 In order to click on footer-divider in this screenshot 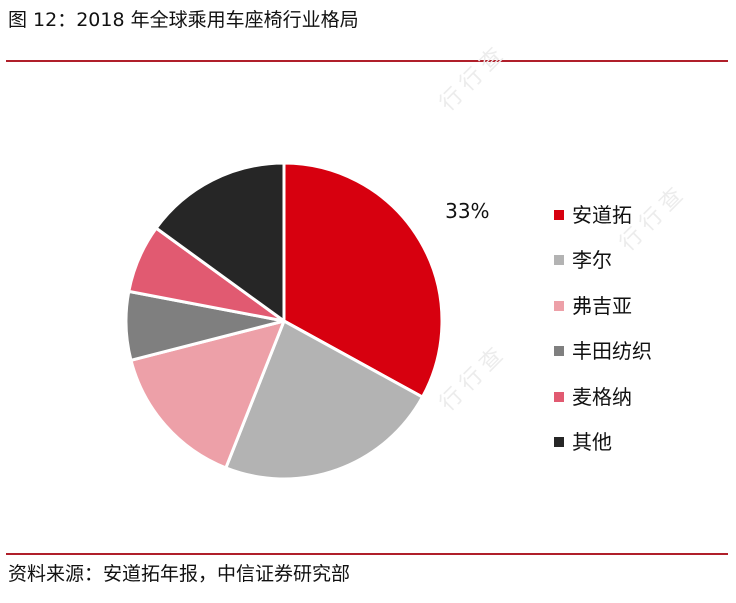, I will do `click(367, 554)`.